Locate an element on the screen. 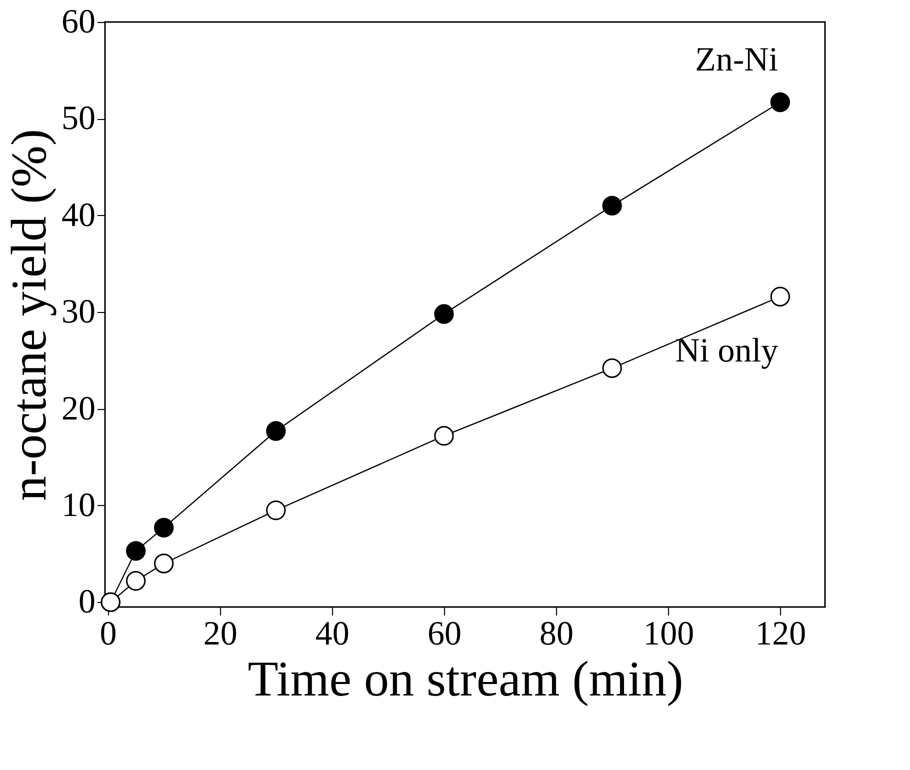 This screenshot has width=910, height=770. x-tick-label: 80 is located at coordinates (557, 634).